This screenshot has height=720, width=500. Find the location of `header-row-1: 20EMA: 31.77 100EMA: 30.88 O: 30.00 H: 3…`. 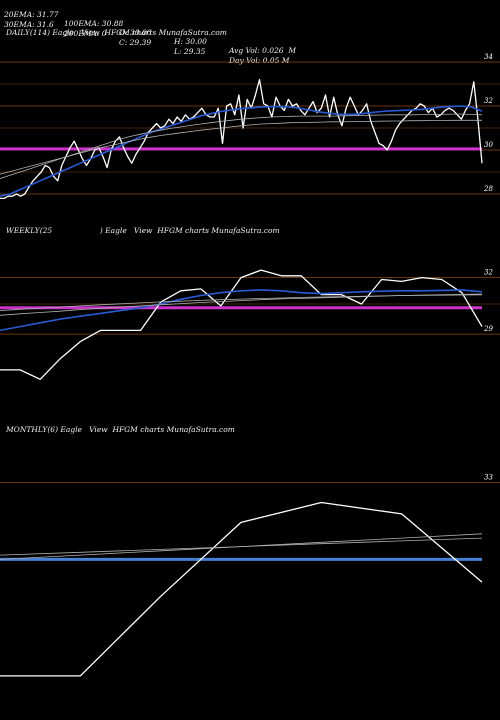

header-row-1: 20EMA: 31.77 100EMA: 30.88 O: 30.00 H: 3… is located at coordinates (150, 28).